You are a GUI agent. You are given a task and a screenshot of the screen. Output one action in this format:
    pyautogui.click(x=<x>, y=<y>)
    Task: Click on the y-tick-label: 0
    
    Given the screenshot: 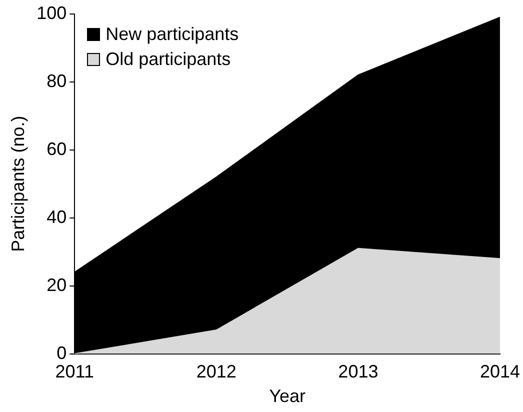 What is the action you would take?
    pyautogui.click(x=61, y=352)
    